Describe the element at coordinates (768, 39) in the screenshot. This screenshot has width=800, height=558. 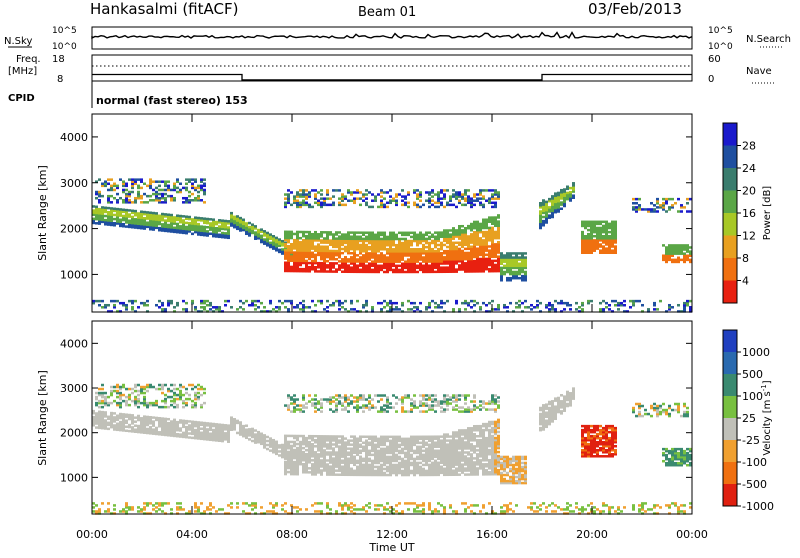
I see `nsearch-label: N.Search` at that location.